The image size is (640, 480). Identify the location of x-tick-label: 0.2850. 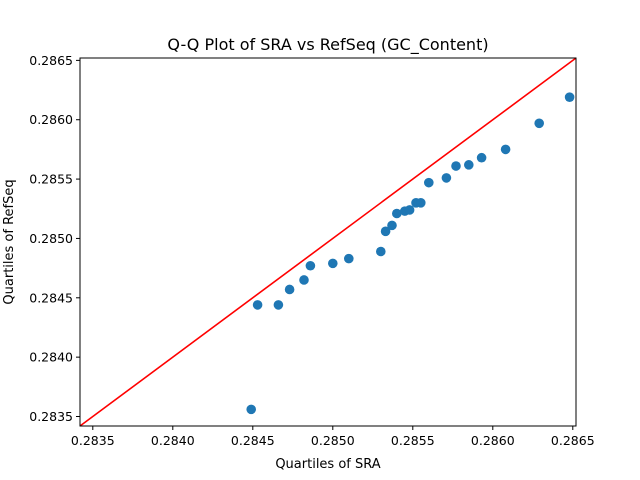
(333, 440).